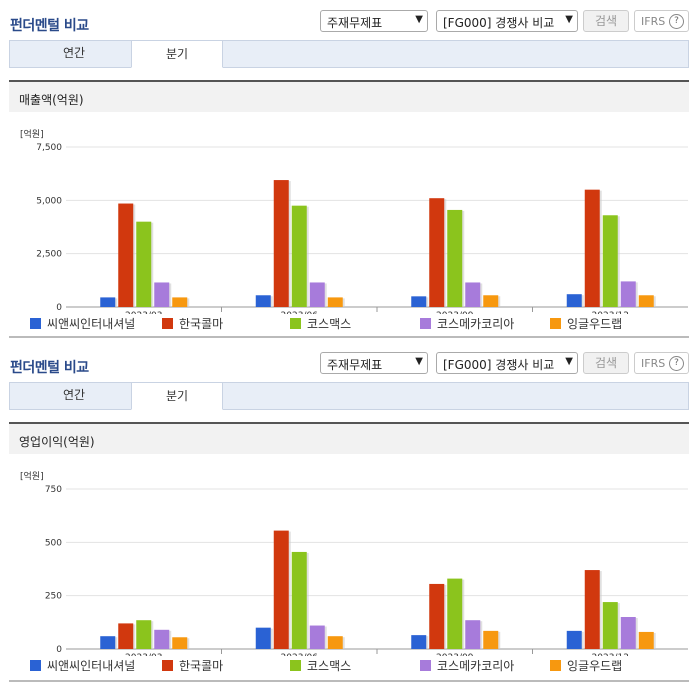  What do you see at coordinates (610, 312) in the screenshot?
I see `x-tick-label: 2023/12` at bounding box center [610, 312].